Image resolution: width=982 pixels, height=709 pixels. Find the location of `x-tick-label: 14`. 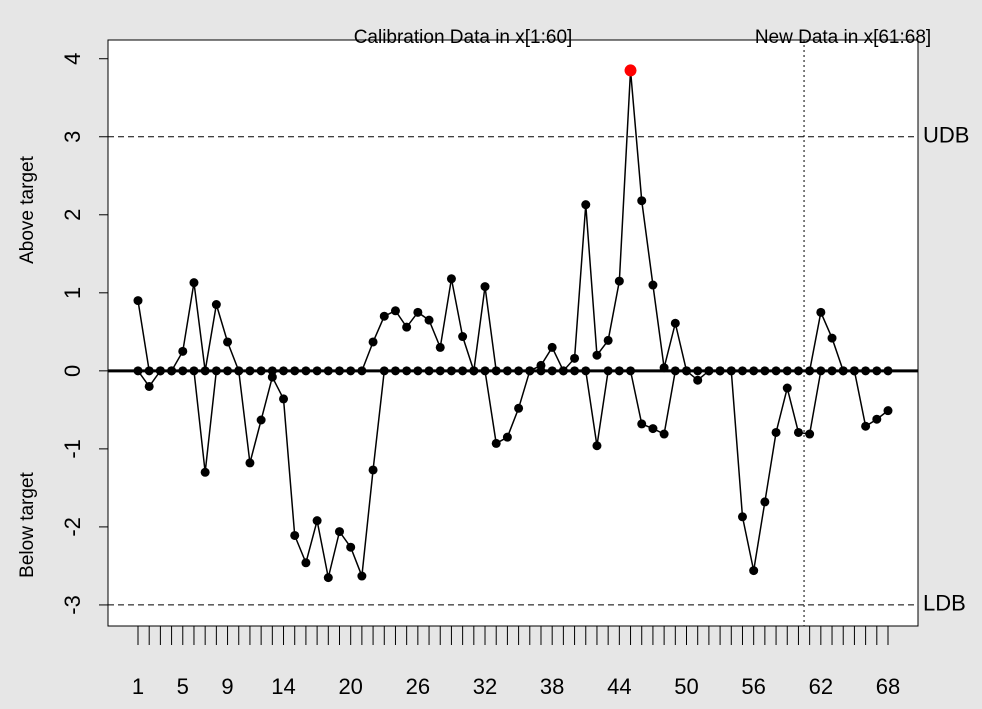

x-tick-label: 14 is located at coordinates (283, 686).